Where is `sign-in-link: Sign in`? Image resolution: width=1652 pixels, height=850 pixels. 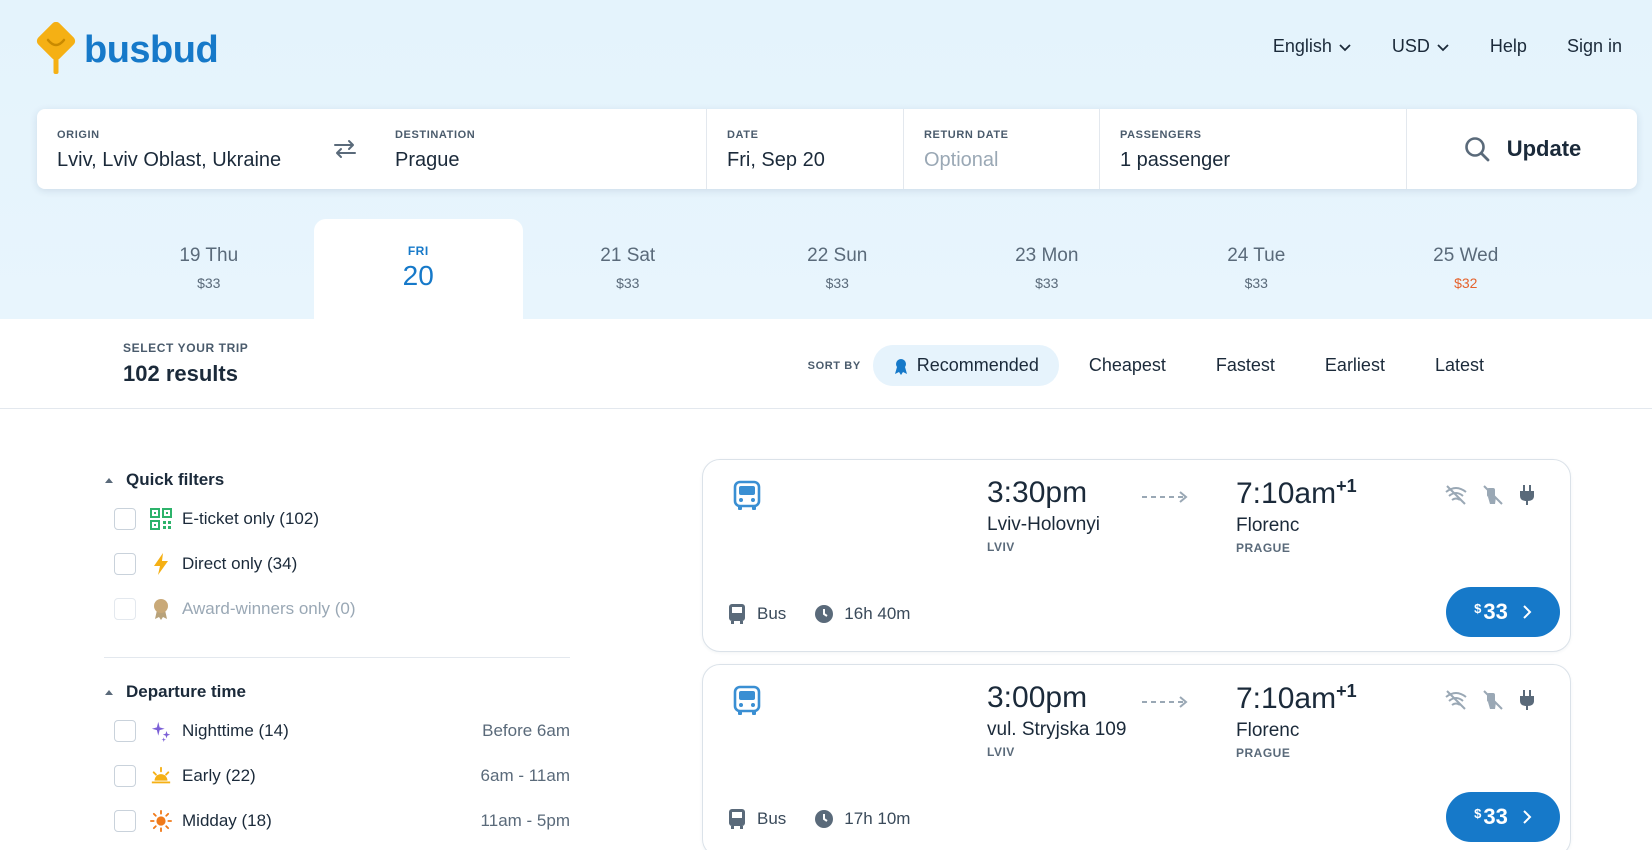 sign-in-link: Sign in is located at coordinates (1594, 46).